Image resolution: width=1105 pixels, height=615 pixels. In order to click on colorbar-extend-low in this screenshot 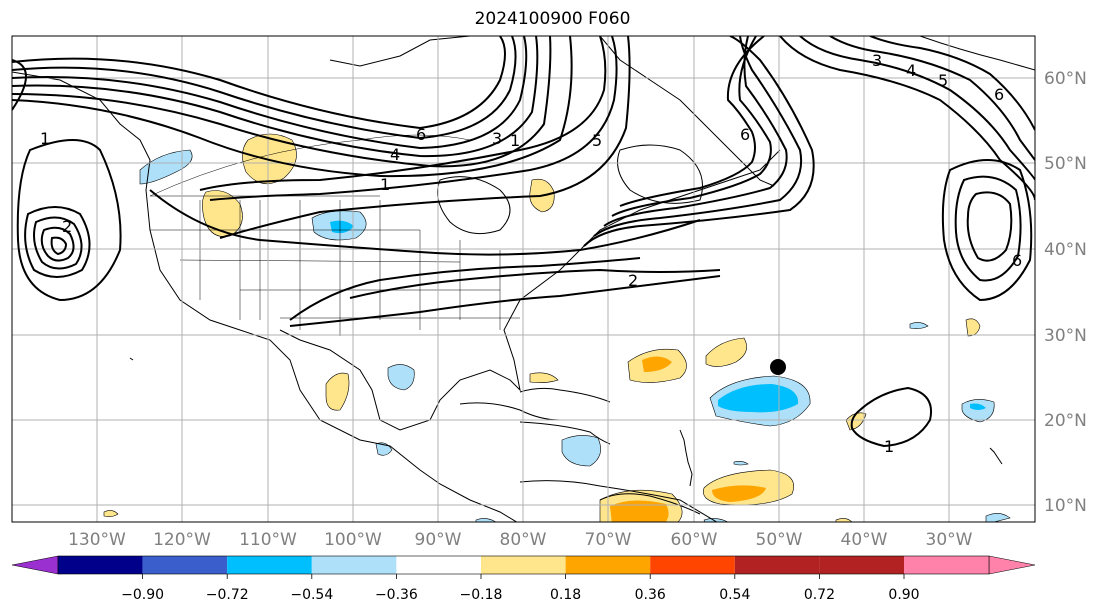, I will do `click(35, 565)`.